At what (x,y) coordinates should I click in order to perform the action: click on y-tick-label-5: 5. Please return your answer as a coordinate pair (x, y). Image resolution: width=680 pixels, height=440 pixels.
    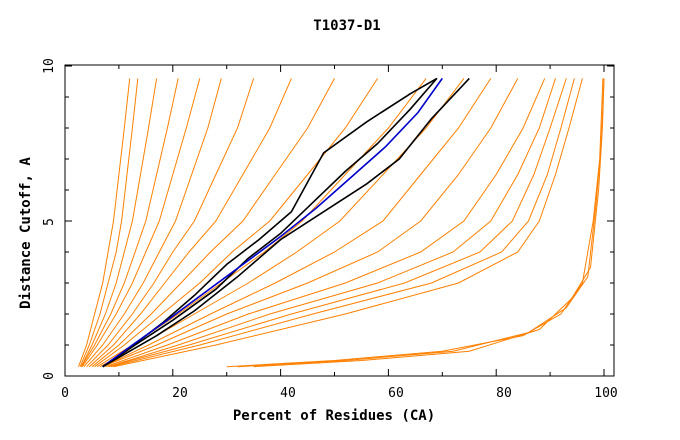
    Looking at the image, I should click on (49, 222).